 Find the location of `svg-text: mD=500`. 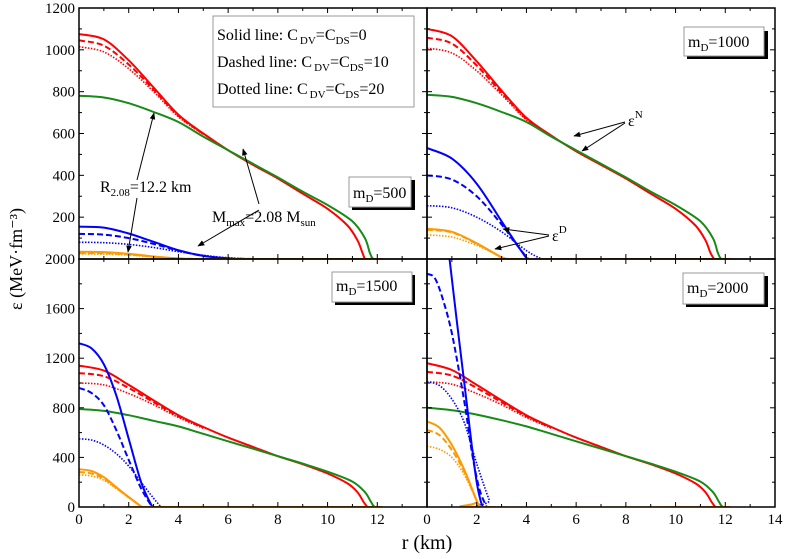

svg-text: mD=500 is located at coordinates (379, 195).